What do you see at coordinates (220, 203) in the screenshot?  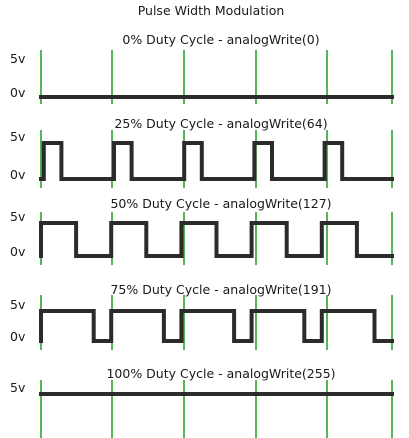 I see `panel-title: 50% Duty Cycle - analogWrite(127)` at bounding box center [220, 203].